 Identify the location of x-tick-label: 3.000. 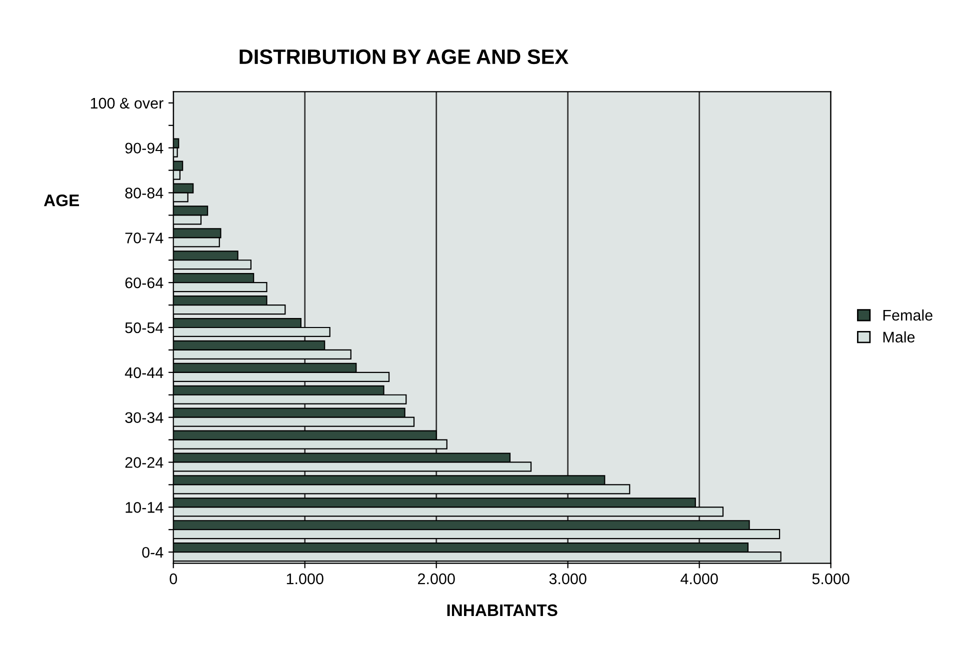
(567, 578).